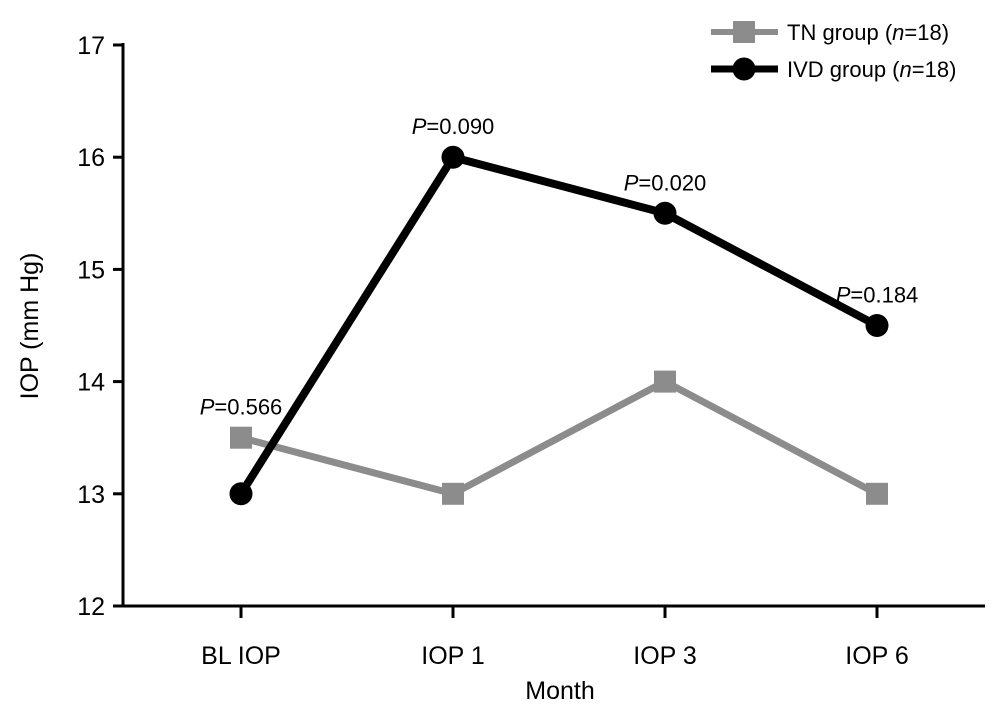 This screenshot has height=708, width=1004. What do you see at coordinates (91, 270) in the screenshot?
I see `y-tick-label: 15` at bounding box center [91, 270].